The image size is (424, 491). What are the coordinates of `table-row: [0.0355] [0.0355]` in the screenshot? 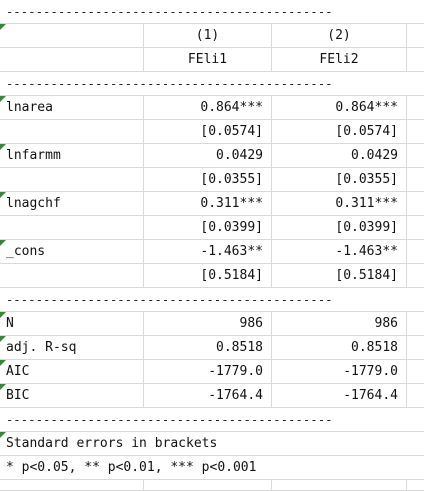 It's located at (212, 180).